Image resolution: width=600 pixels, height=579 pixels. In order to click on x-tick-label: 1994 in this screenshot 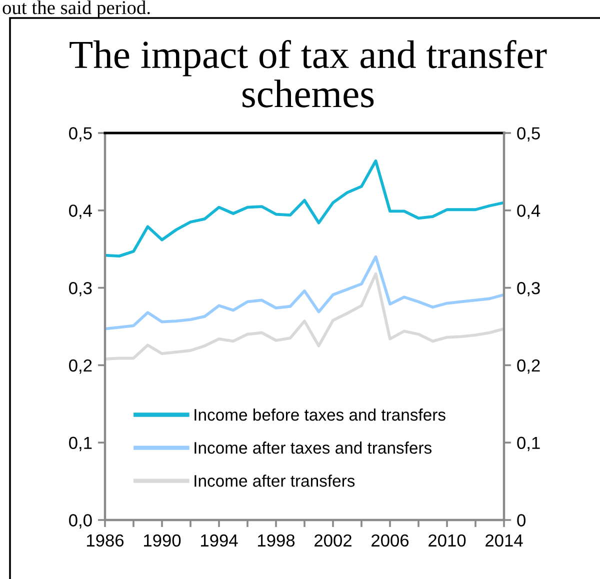, I will do `click(219, 540)`.